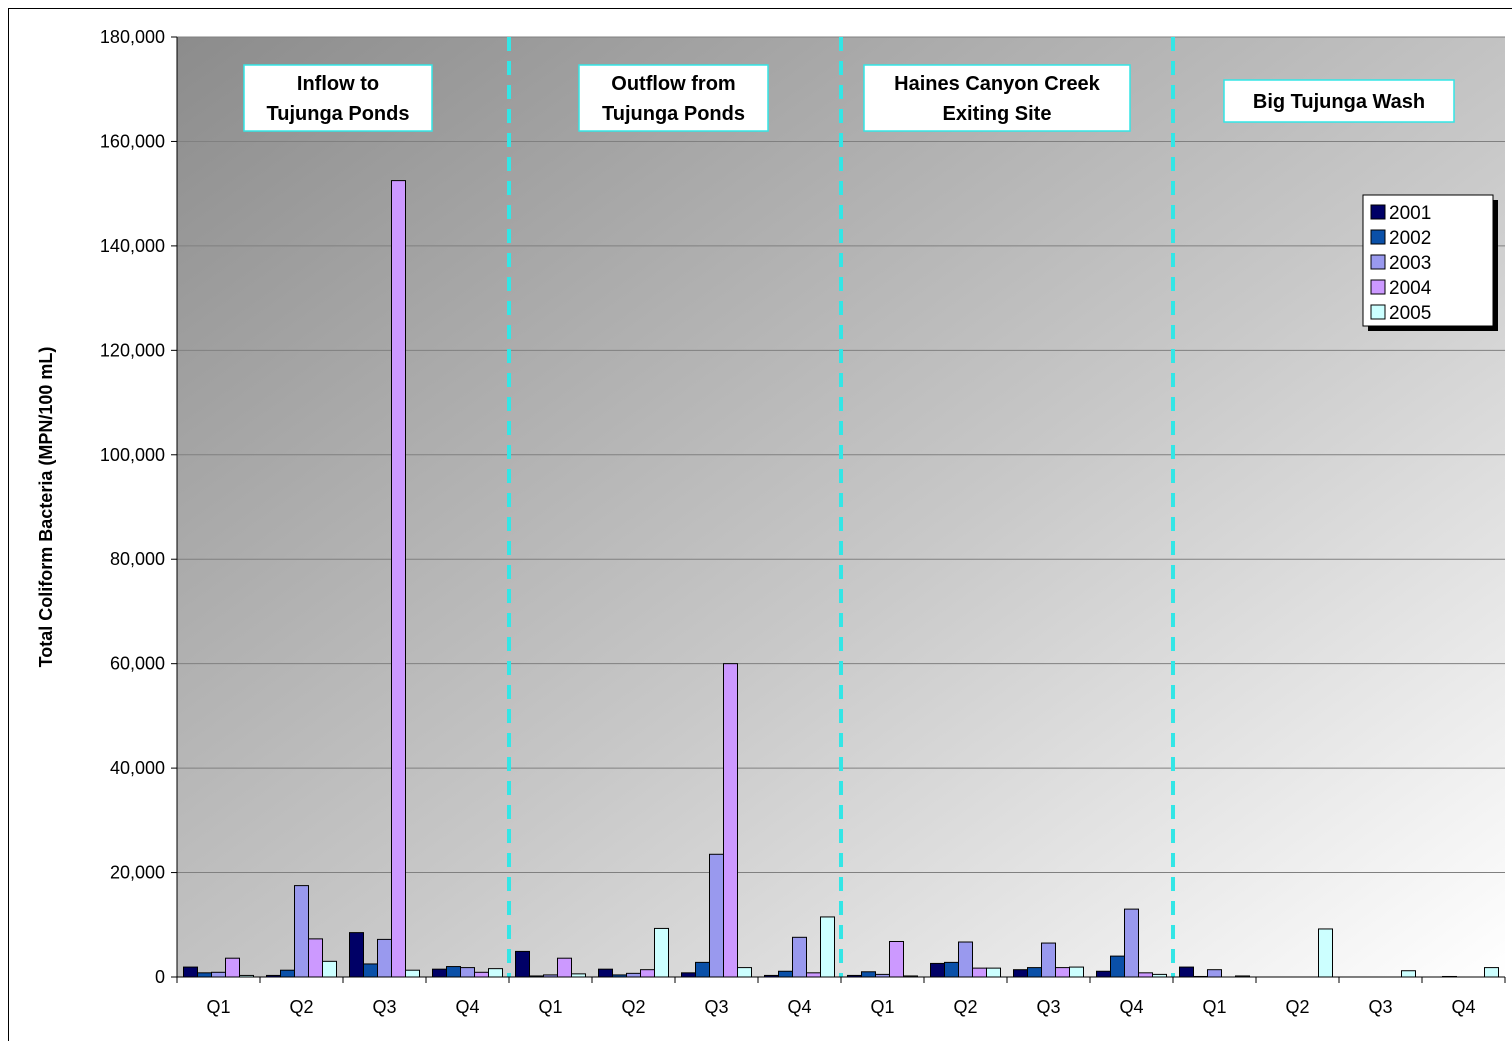  I want to click on y-tick-label: 180,000, so click(132, 37).